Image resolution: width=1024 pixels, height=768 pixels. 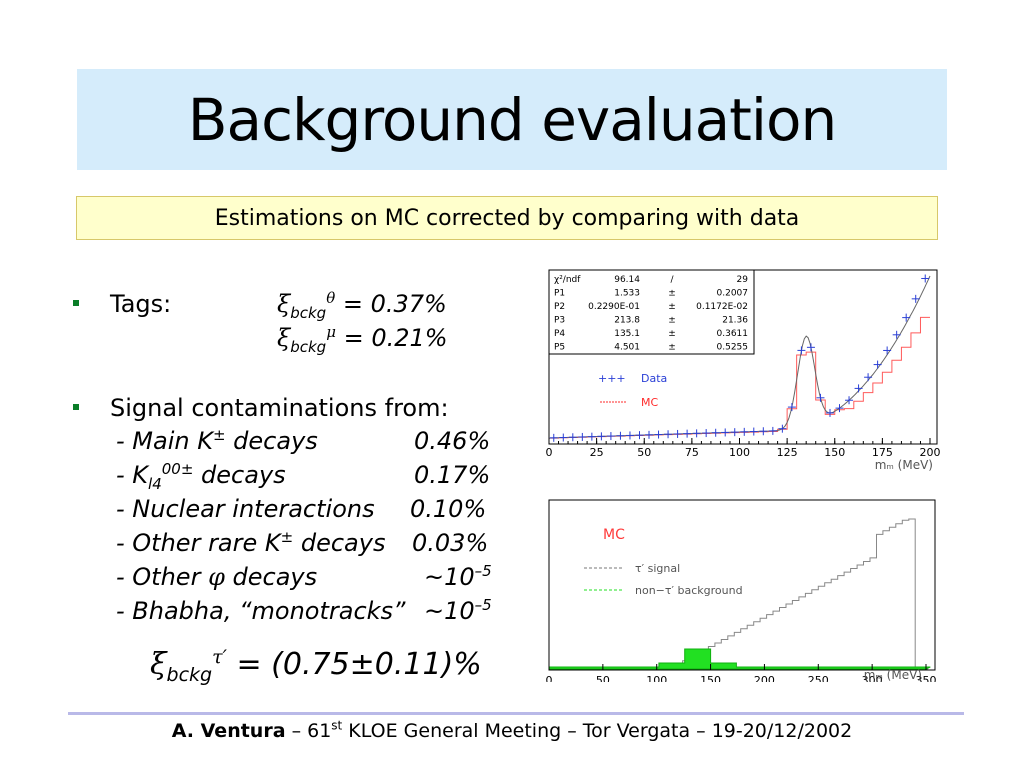 What do you see at coordinates (722, 307) in the screenshot?
I see `stats-cell: 0.1172E-02` at bounding box center [722, 307].